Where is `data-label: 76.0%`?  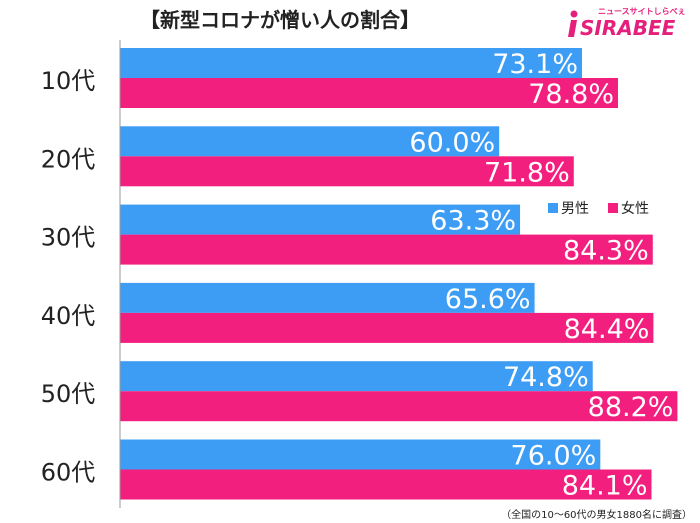 data-label: 76.0% is located at coordinates (554, 456).